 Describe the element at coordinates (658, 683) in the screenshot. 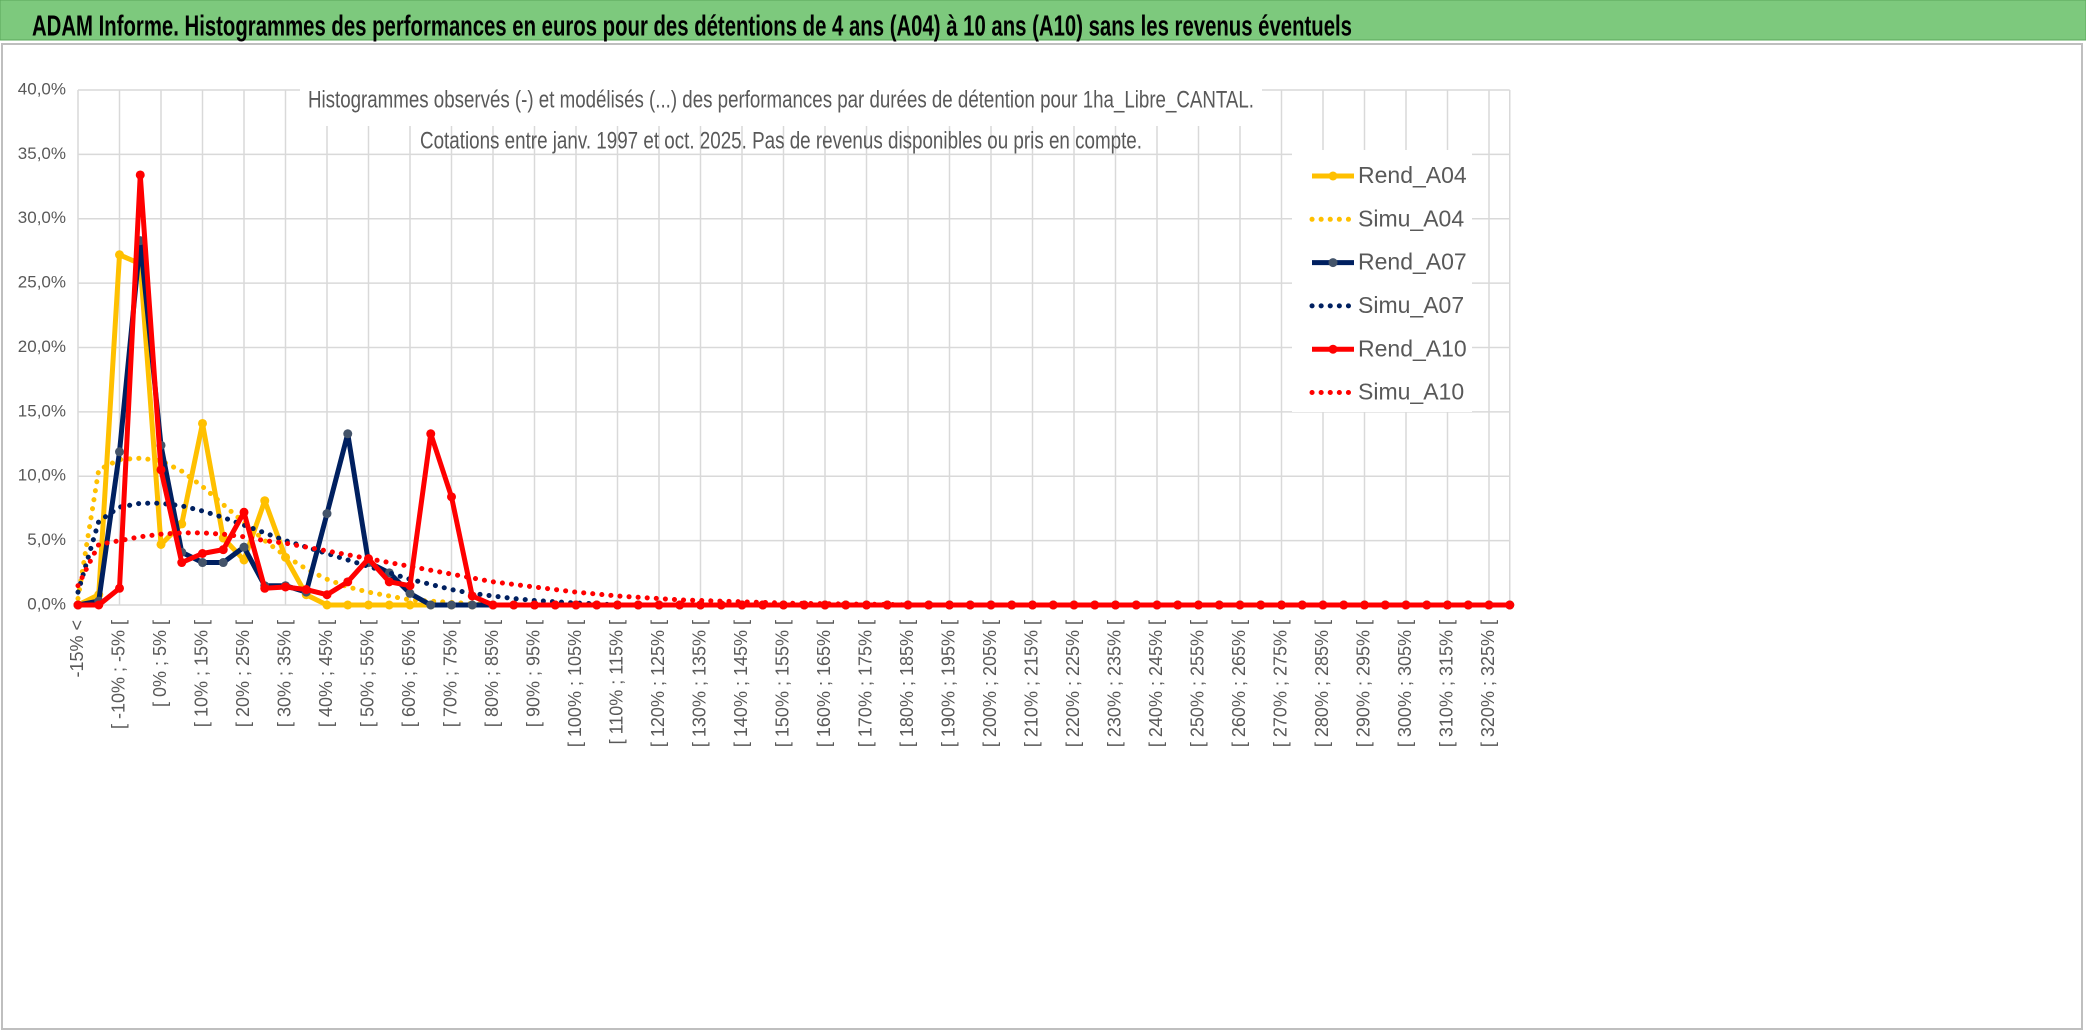

I see `x-tick-label: [ 120% ; 125% [` at that location.